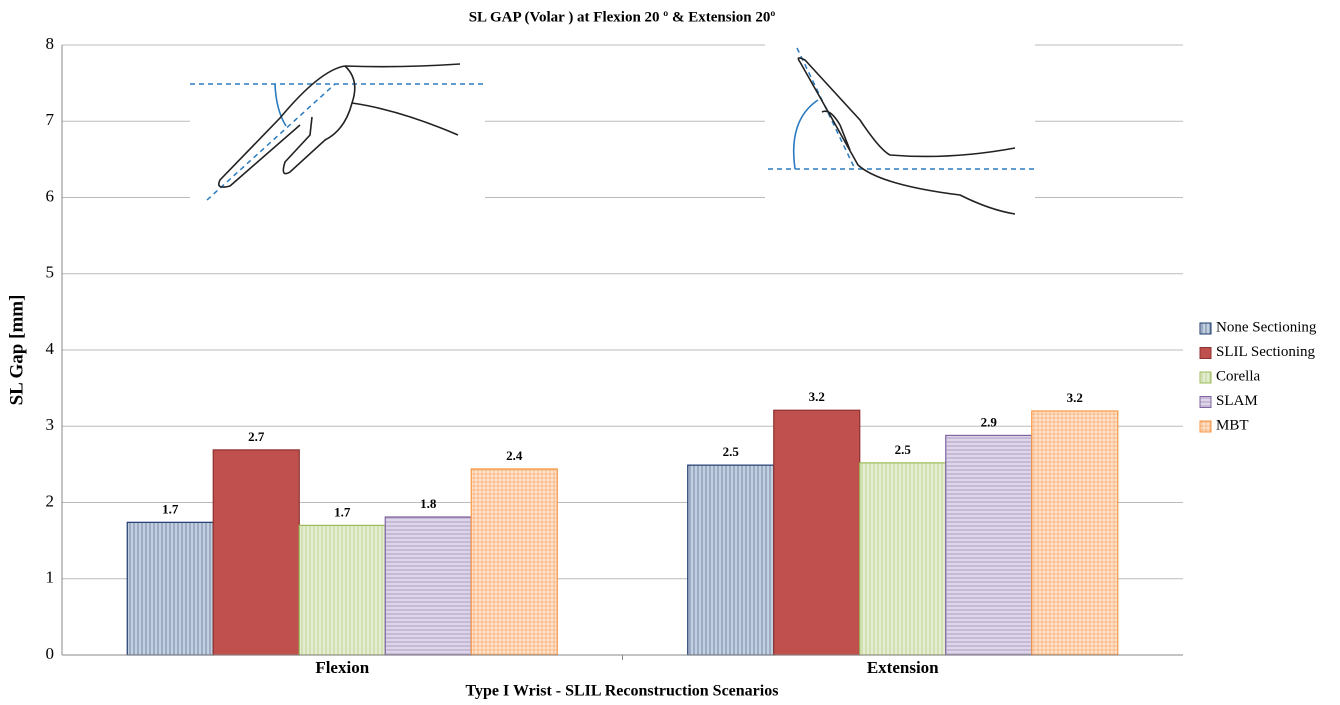 The image size is (1340, 705). Describe the element at coordinates (50, 119) in the screenshot. I see `y-tick-label: 7` at that location.